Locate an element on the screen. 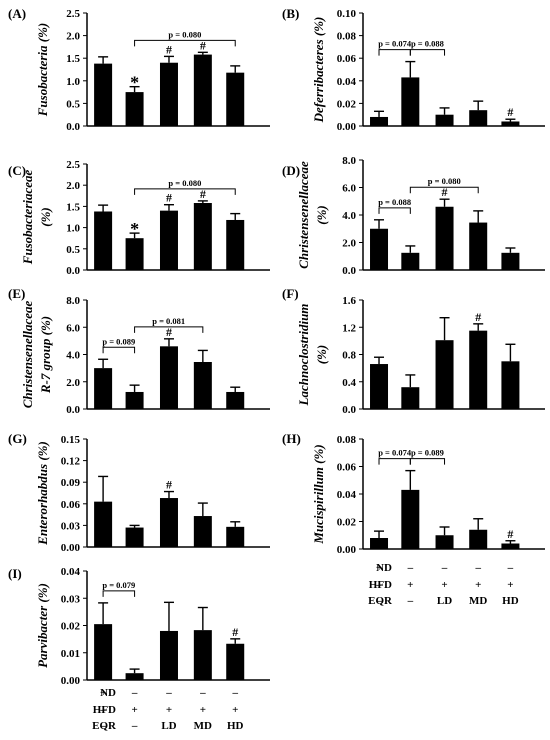  p-value-label: p = 0.088 is located at coordinates (427, 44).